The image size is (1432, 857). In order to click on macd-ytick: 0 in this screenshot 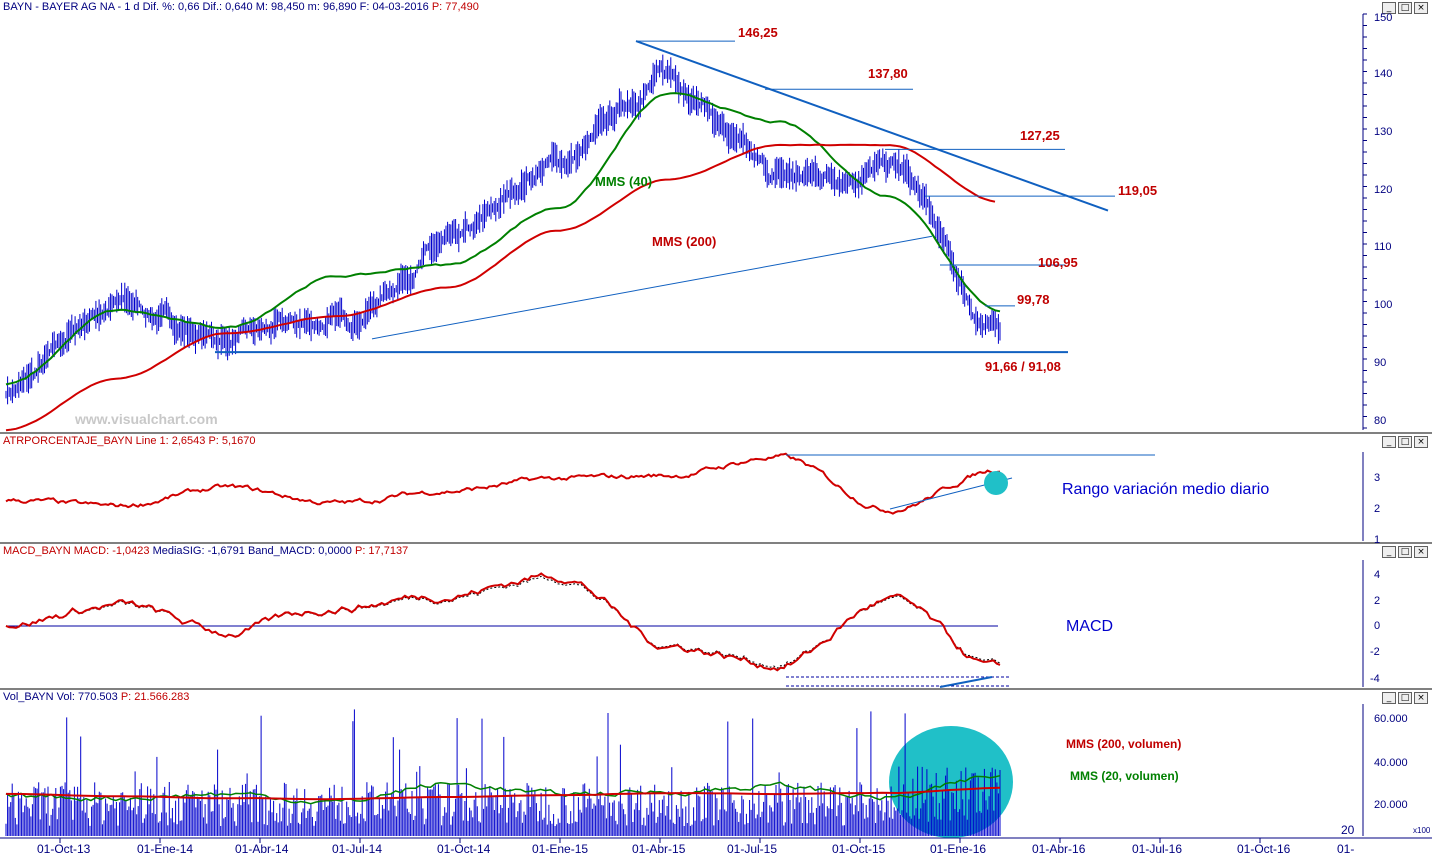, I will do `click(1377, 626)`.